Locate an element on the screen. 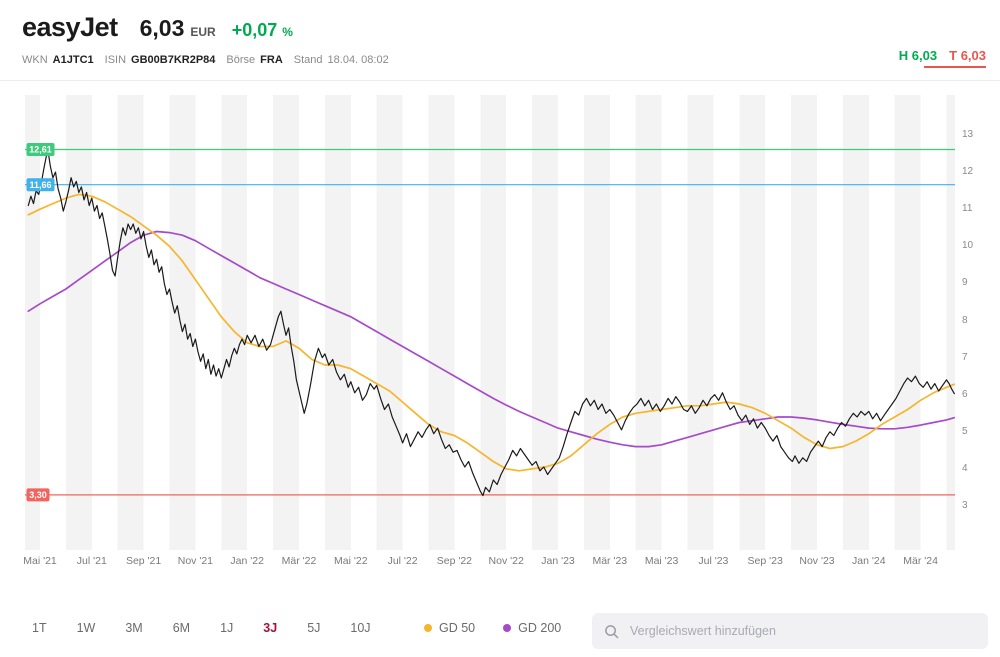 Image resolution: width=1000 pixels, height=657 pixels. x-axis-label: Mai '23 is located at coordinates (661, 561).